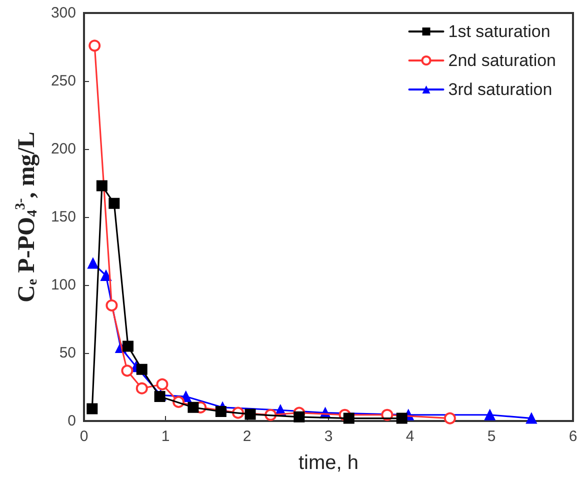 The width and height of the screenshot is (581, 478). I want to click on y-tick-label: 100, so click(63, 285).